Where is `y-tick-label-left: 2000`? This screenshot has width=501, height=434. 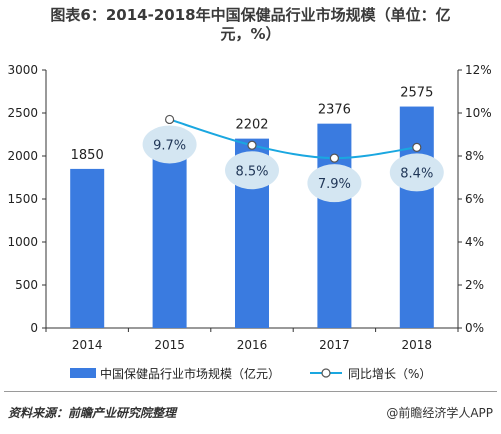
y-tick-label-left: 2000 is located at coordinates (22, 156).